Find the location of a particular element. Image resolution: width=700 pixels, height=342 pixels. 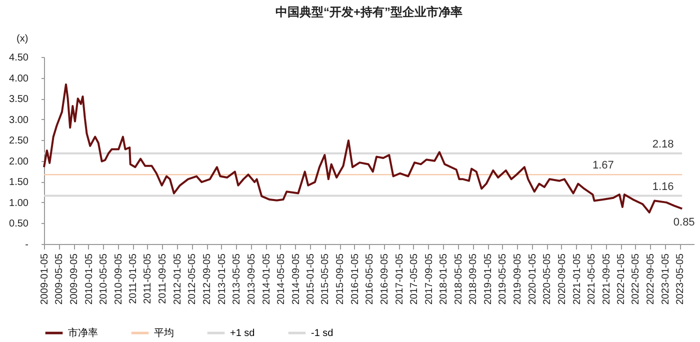

x-tick-label: 2009-09-05 is located at coordinates (74, 279).